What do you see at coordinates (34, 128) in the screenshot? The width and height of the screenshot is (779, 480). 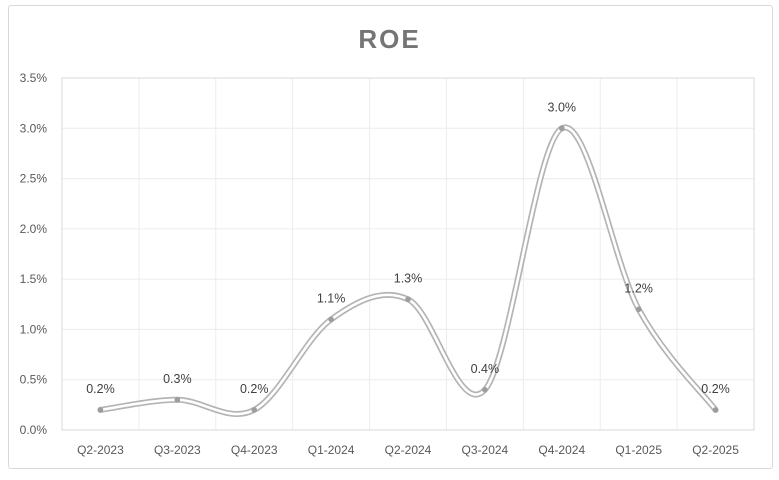 I see `y-axis-tick-label: 3.0%` at bounding box center [34, 128].